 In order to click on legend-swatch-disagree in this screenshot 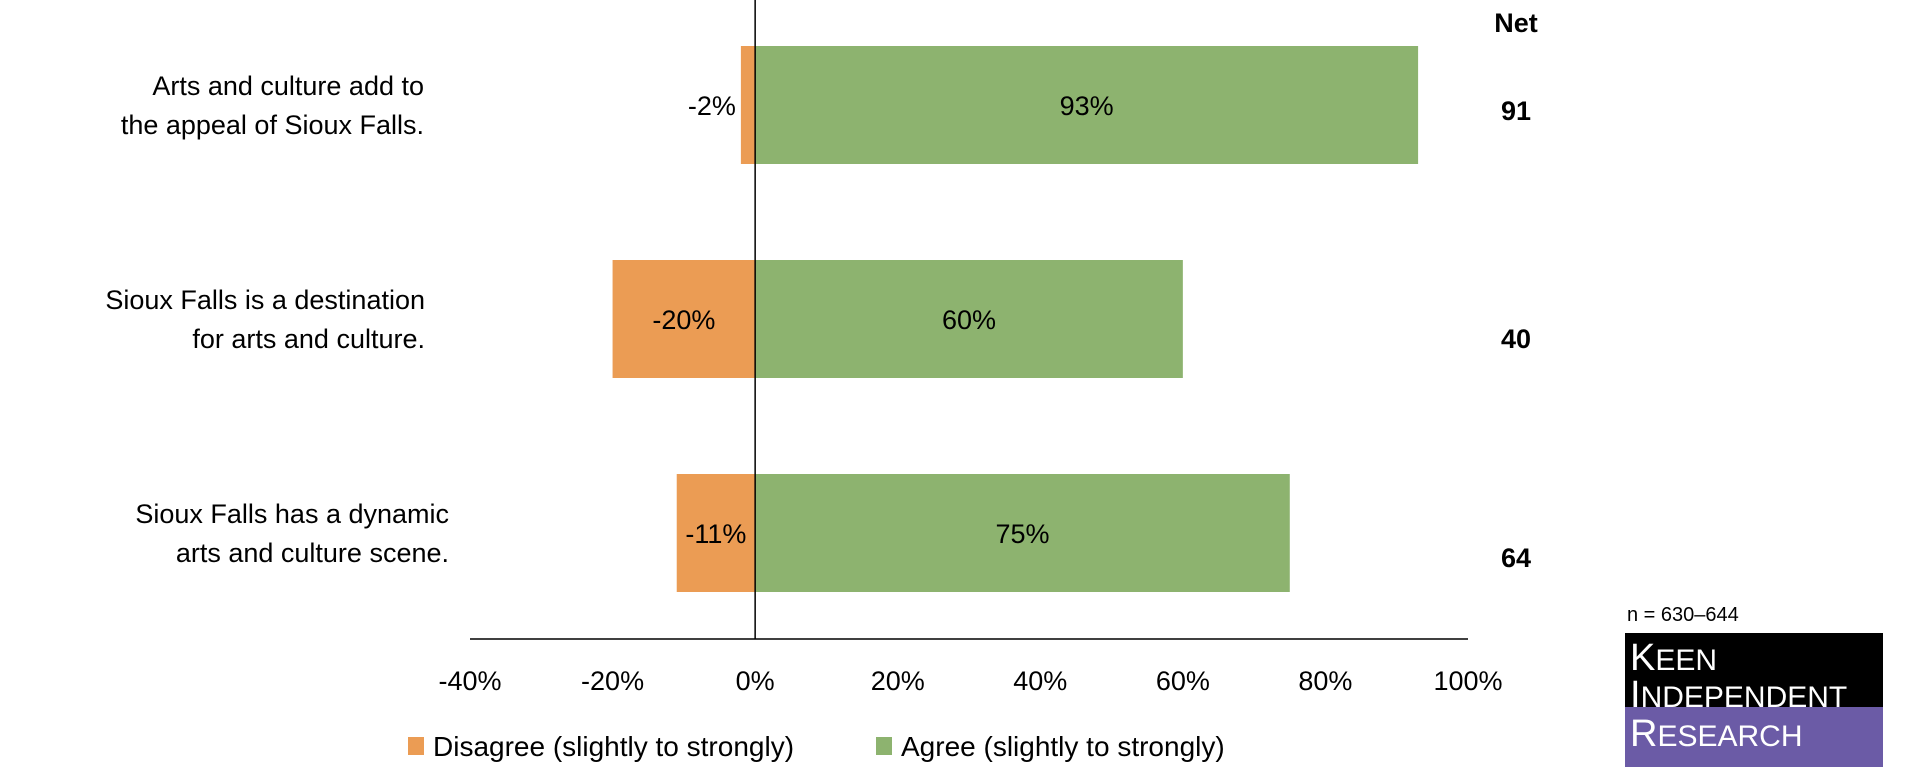, I will do `click(416, 746)`.